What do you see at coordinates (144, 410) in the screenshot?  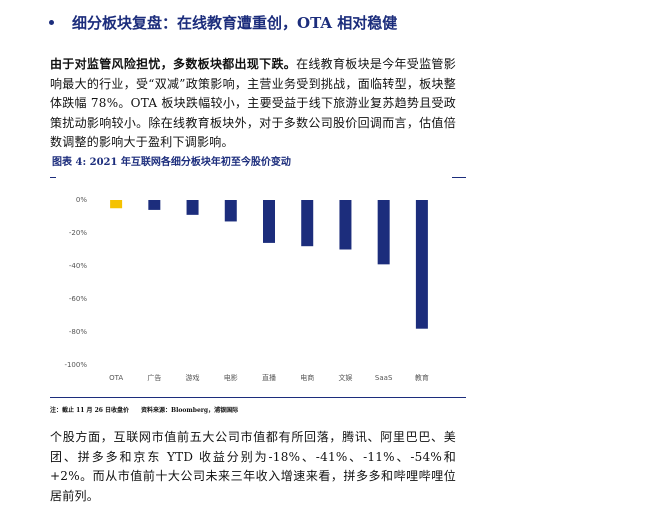 I see `source-note: 注：截止 11 月 26 日收盘价 资料来源：Bloomberg，浦银国际` at bounding box center [144, 410].